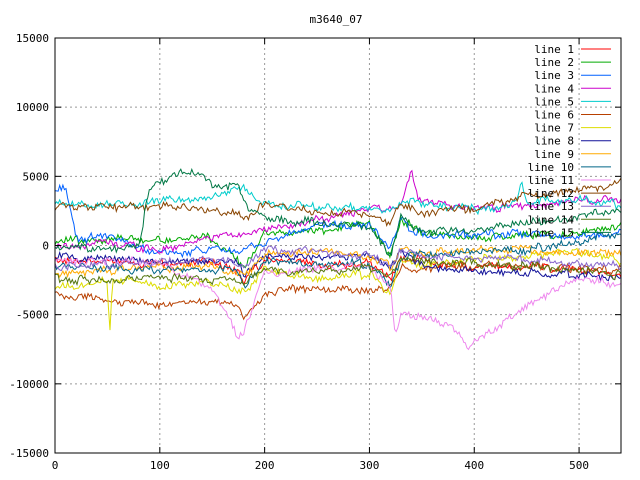 The height and width of the screenshot is (480, 640). What do you see at coordinates (551, 219) in the screenshot?
I see `legend-label: line 14` at bounding box center [551, 219].